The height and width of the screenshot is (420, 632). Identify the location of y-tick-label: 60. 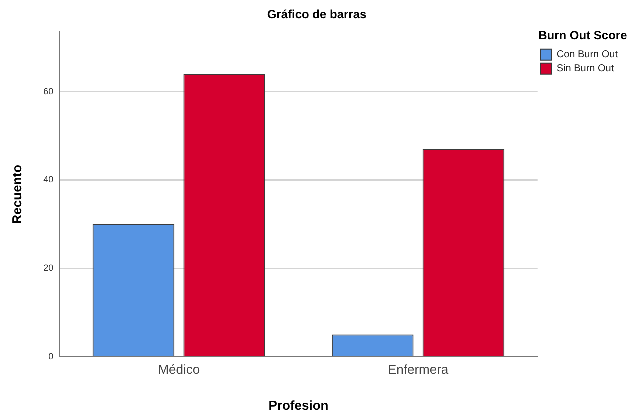
(49, 91).